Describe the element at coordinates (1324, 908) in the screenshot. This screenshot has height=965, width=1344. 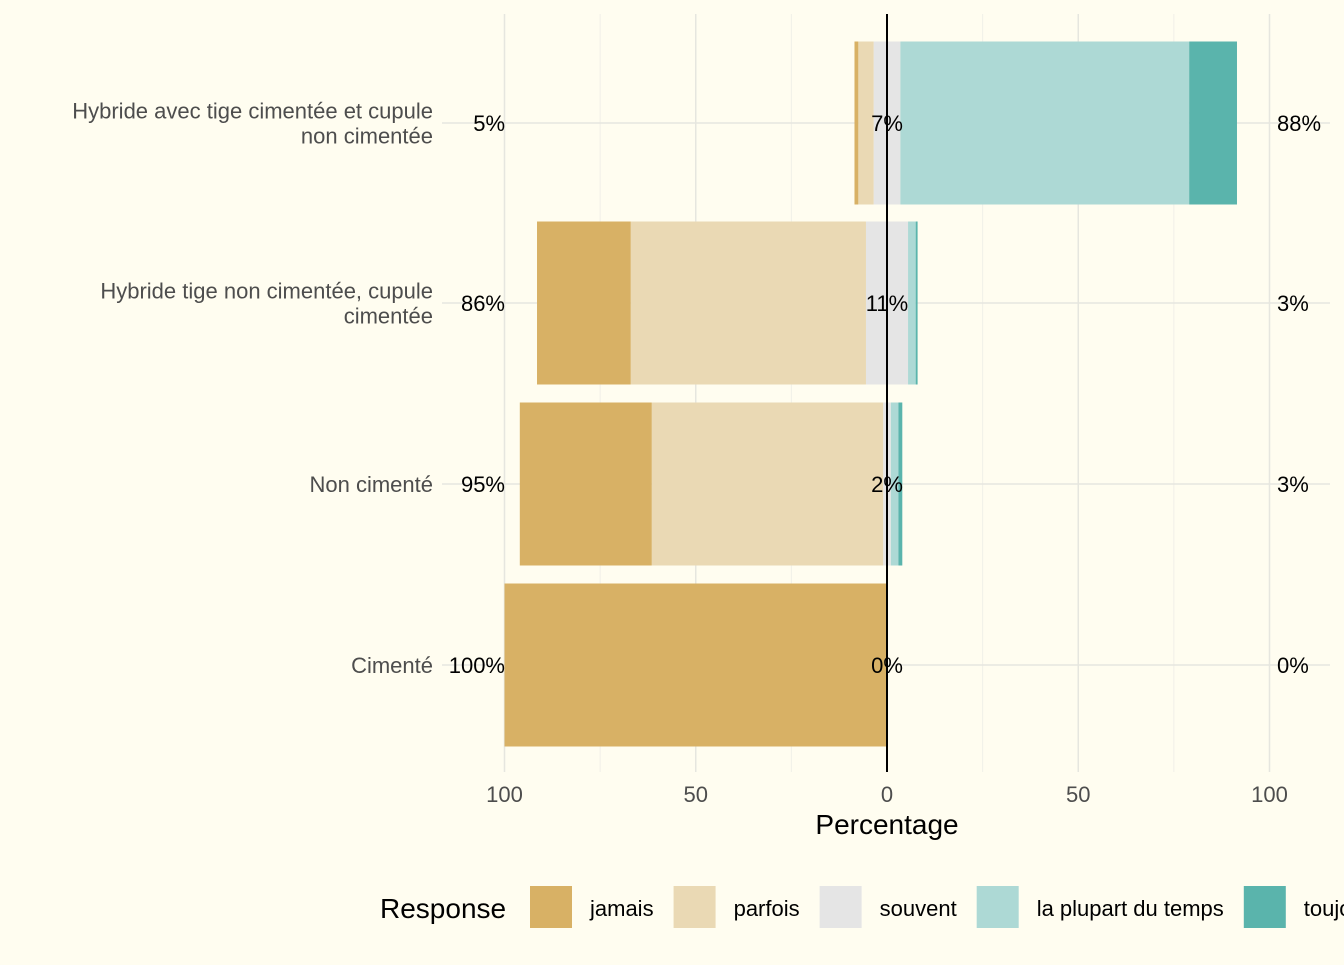
I see `legend-item-label: toujours` at that location.